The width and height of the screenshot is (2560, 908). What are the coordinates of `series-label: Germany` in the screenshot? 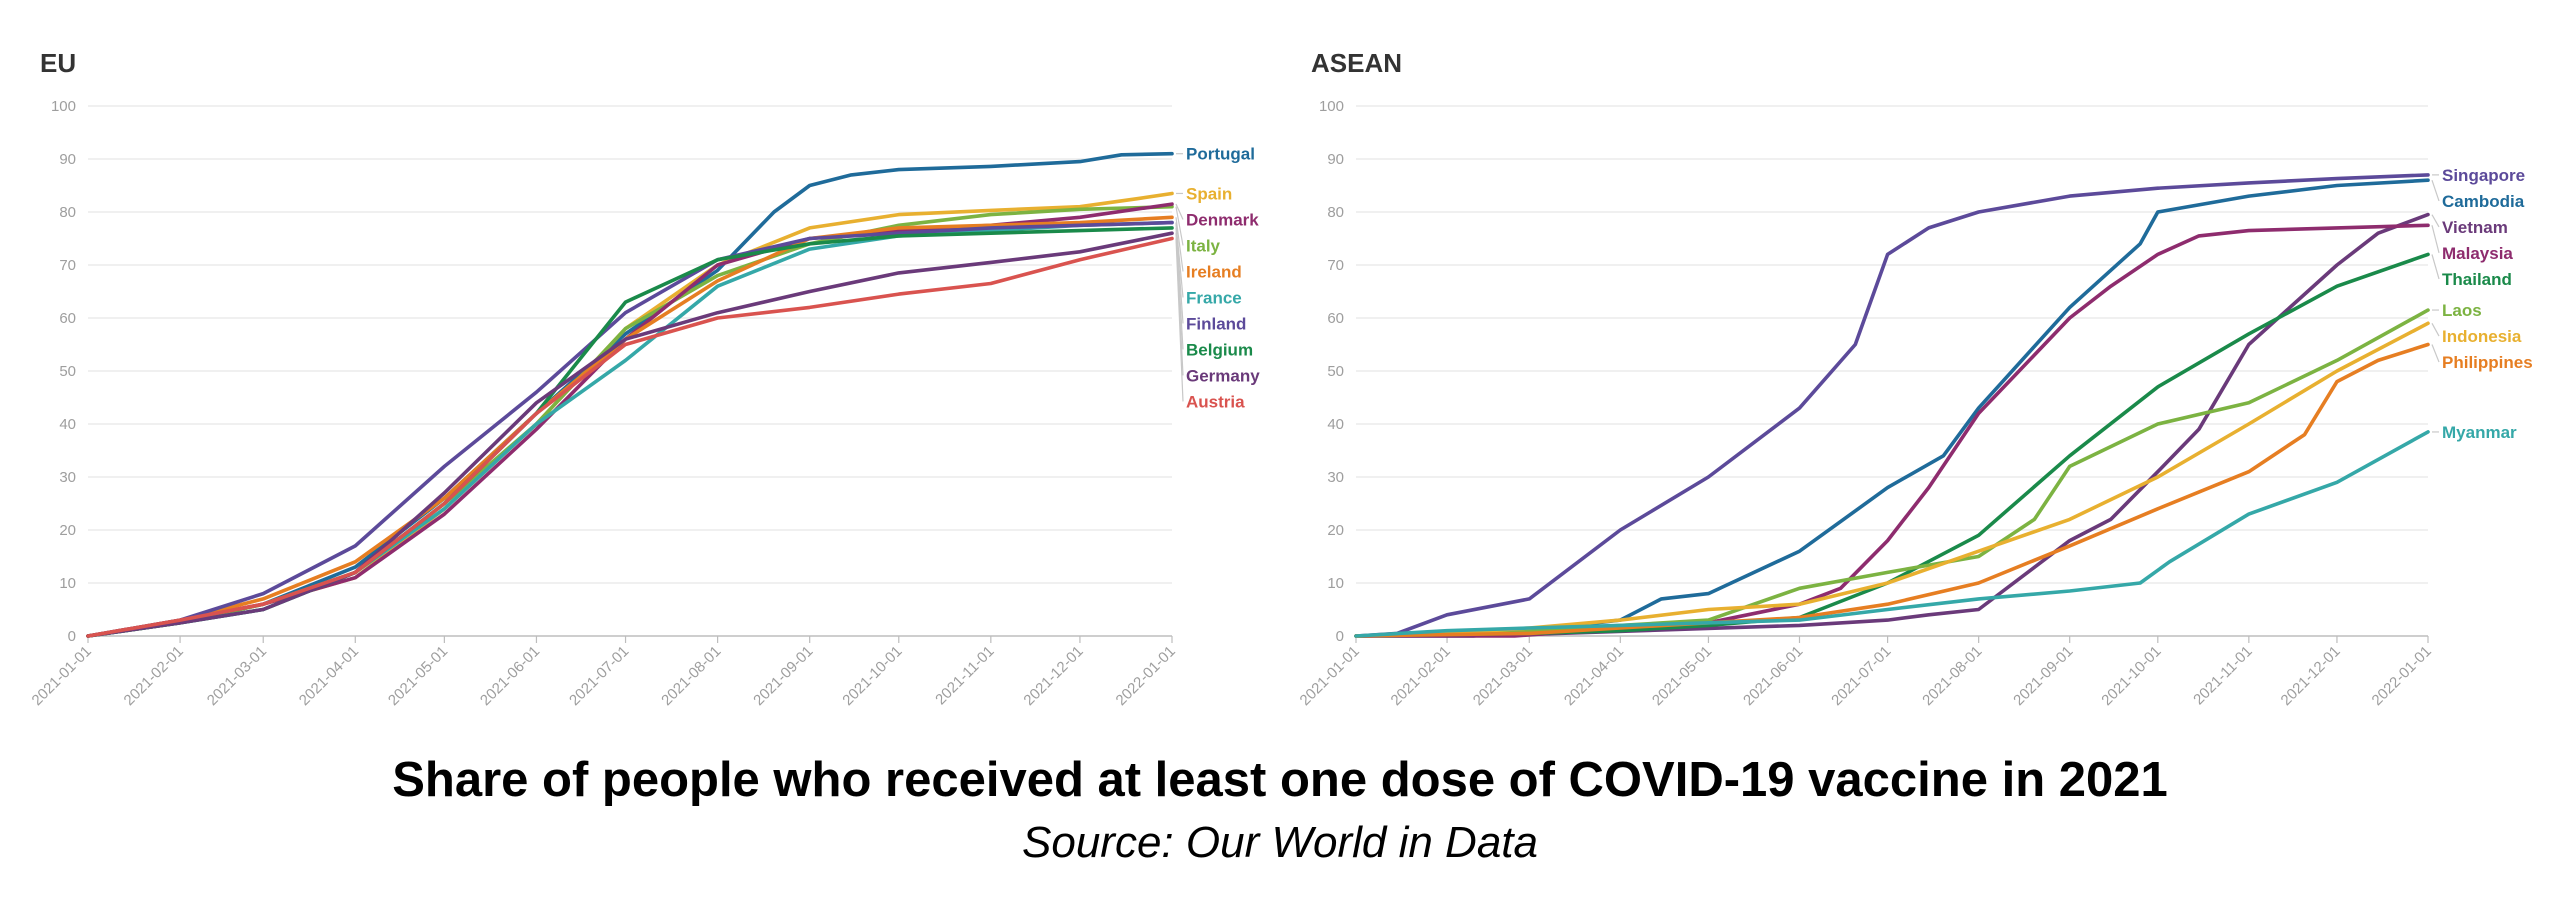 It's located at (1223, 375).